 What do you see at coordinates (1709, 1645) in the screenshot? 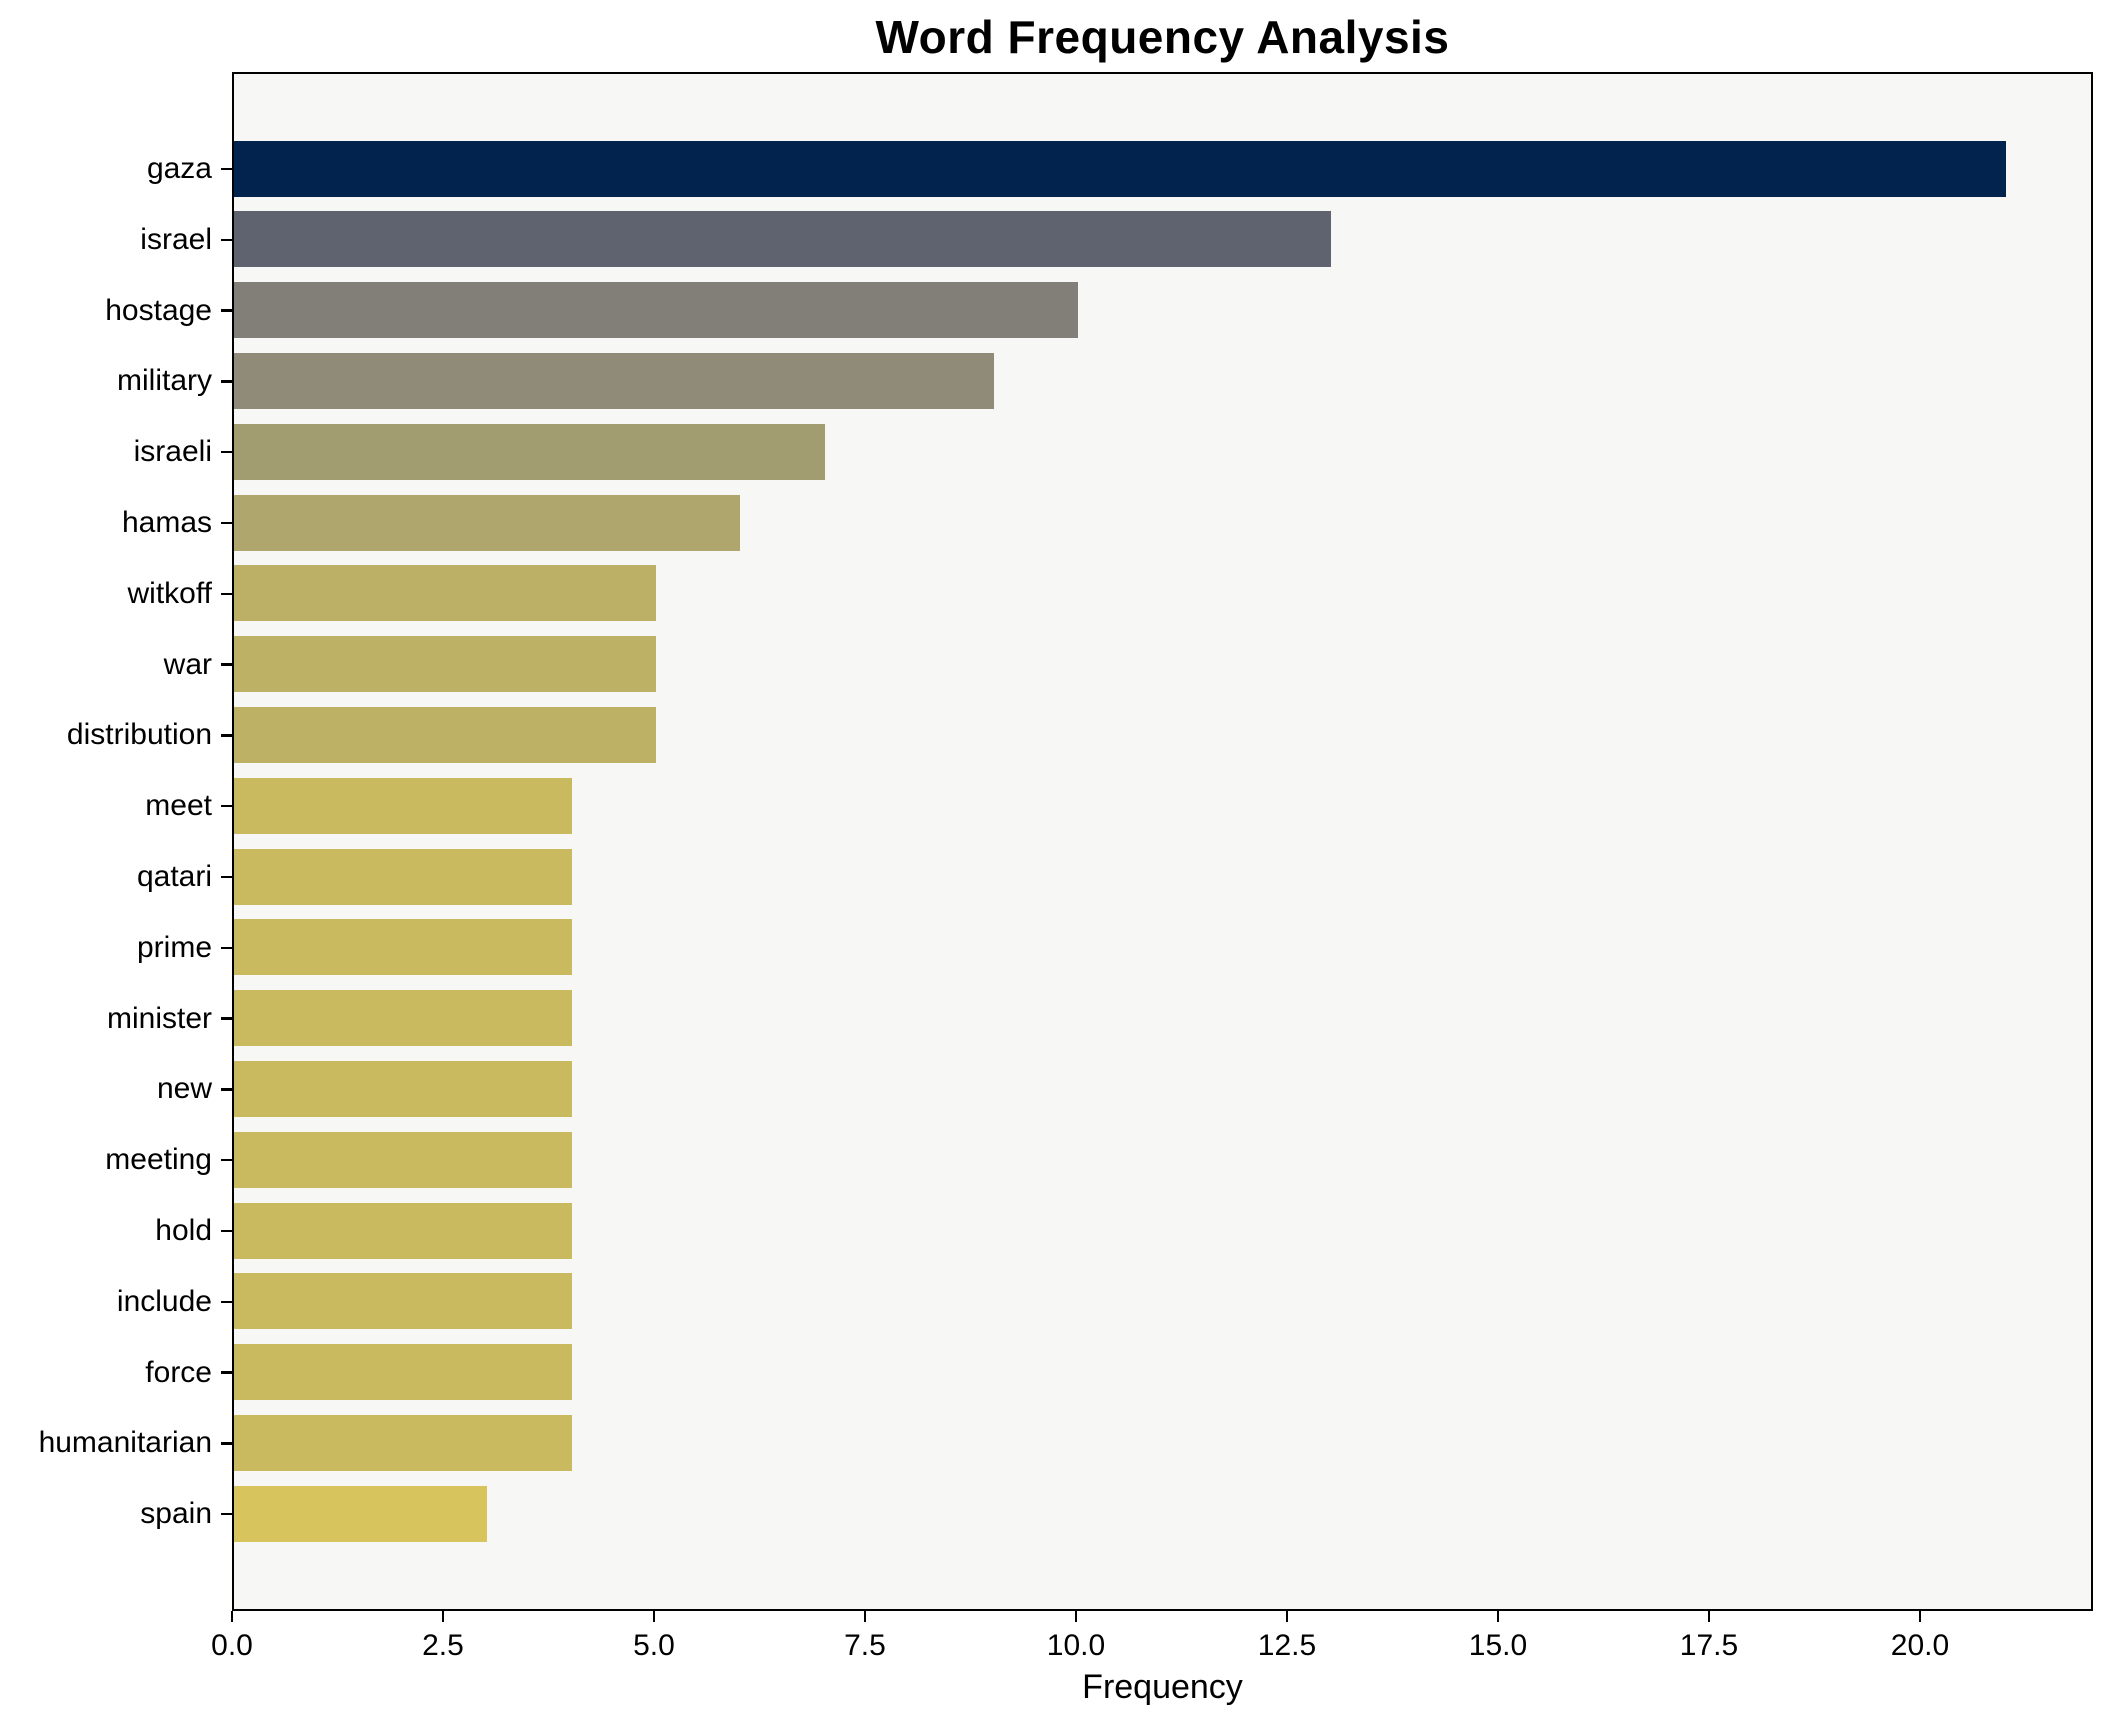
I see `x-tick-label-17.5: 17.5` at bounding box center [1709, 1645].